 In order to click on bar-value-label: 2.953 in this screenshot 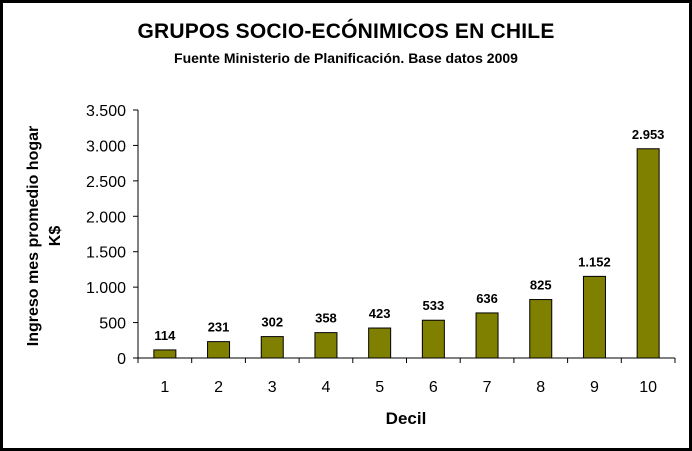, I will do `click(648, 134)`.